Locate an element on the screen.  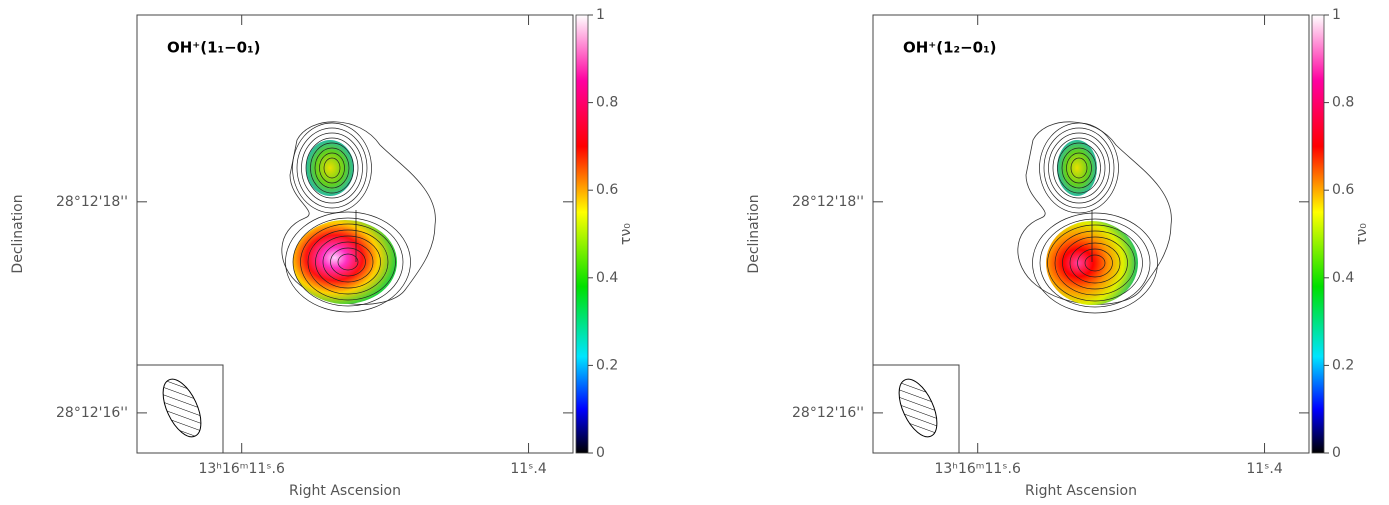
beam-box is located at coordinates (180, 409).